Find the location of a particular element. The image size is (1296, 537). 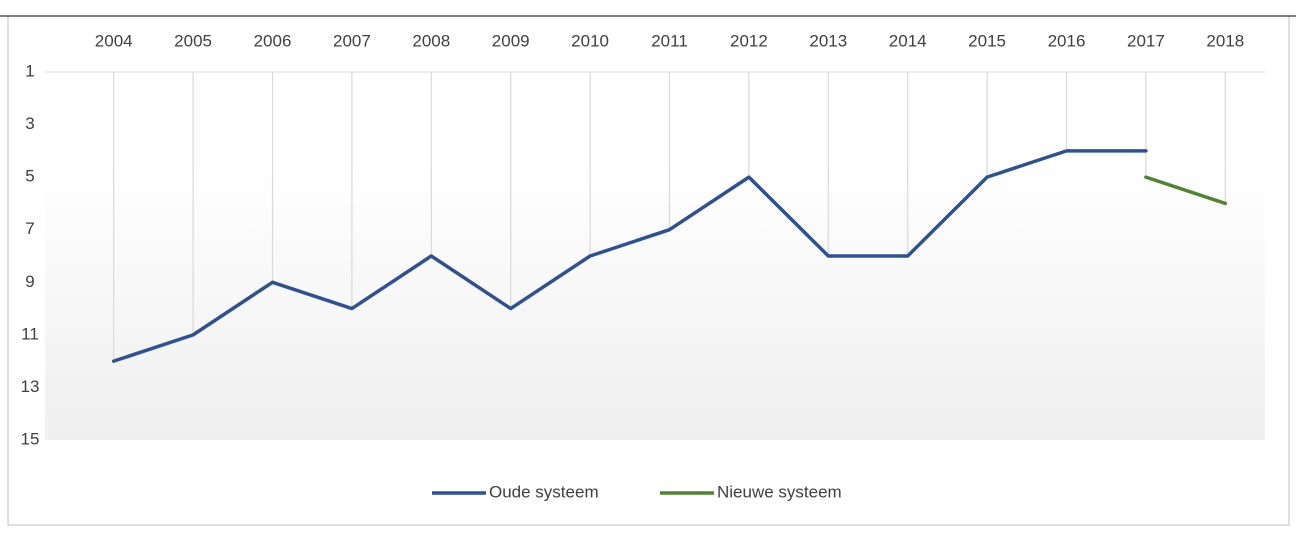

x-tick-label: 2017 is located at coordinates (1146, 40).